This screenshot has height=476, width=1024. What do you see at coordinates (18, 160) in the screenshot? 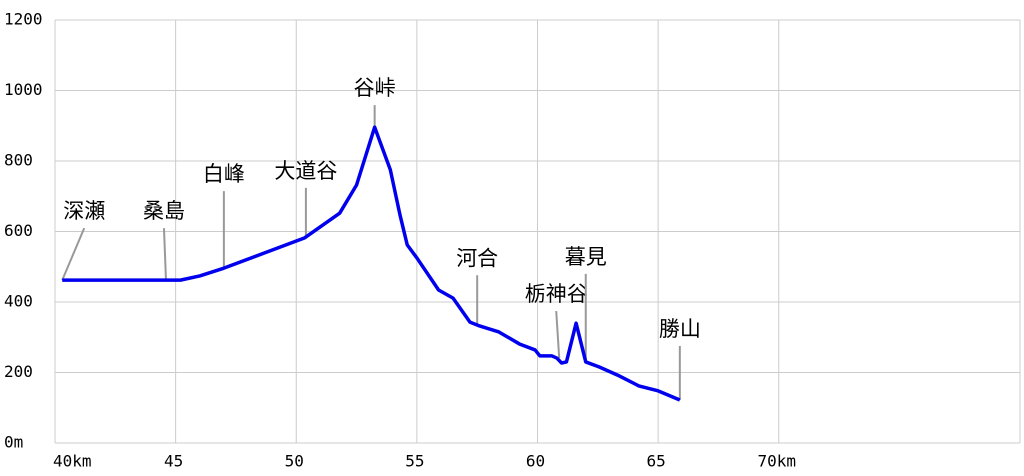
I see `y-tick-label: 800` at bounding box center [18, 160].